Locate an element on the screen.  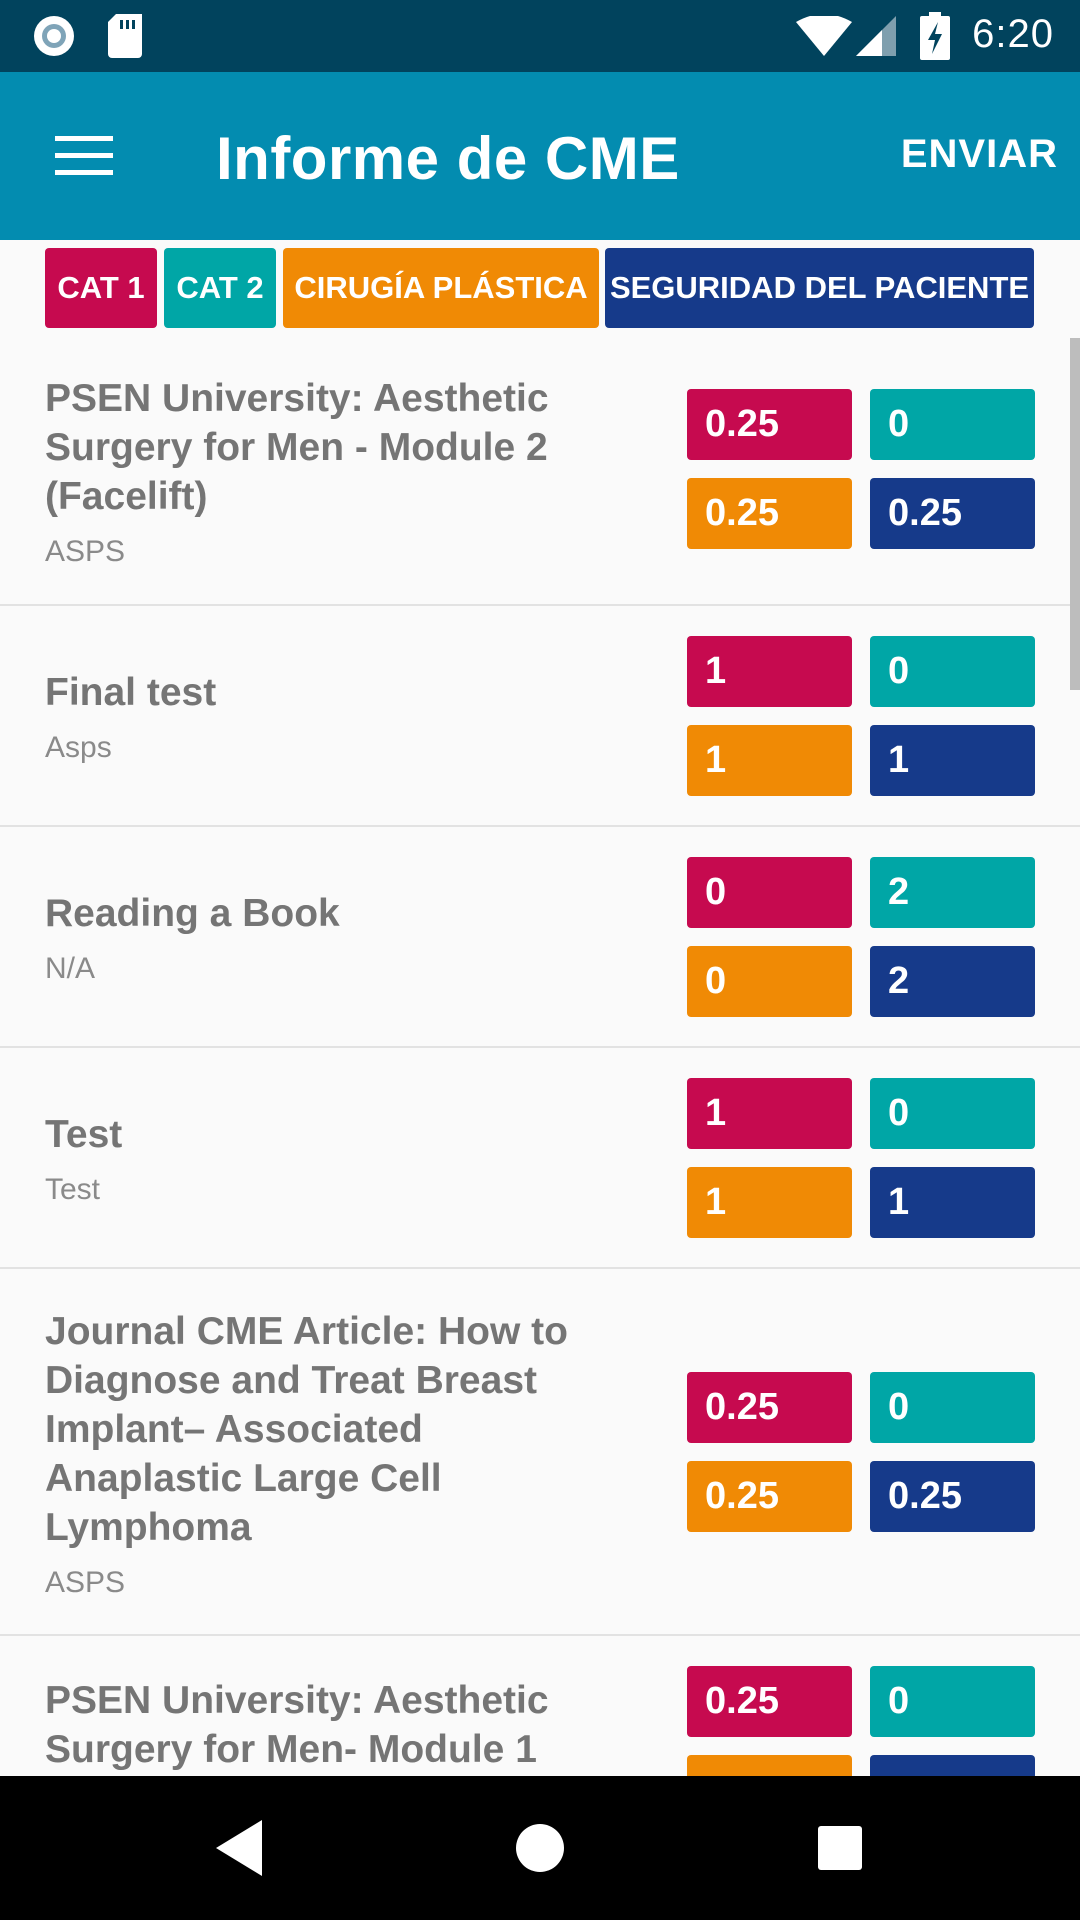
back-icon is located at coordinates (240, 1848).